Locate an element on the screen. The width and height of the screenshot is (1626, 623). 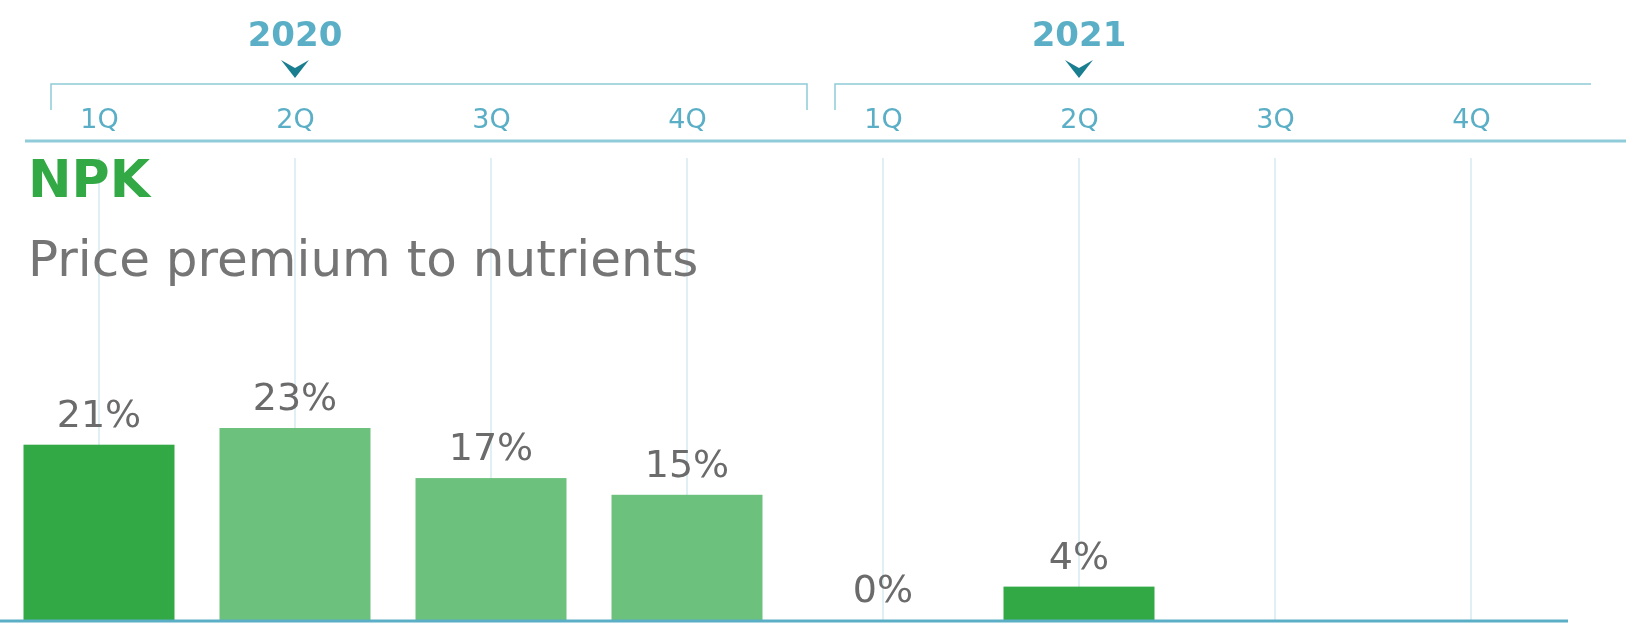
text: 2021 is located at coordinates (1079, 34).